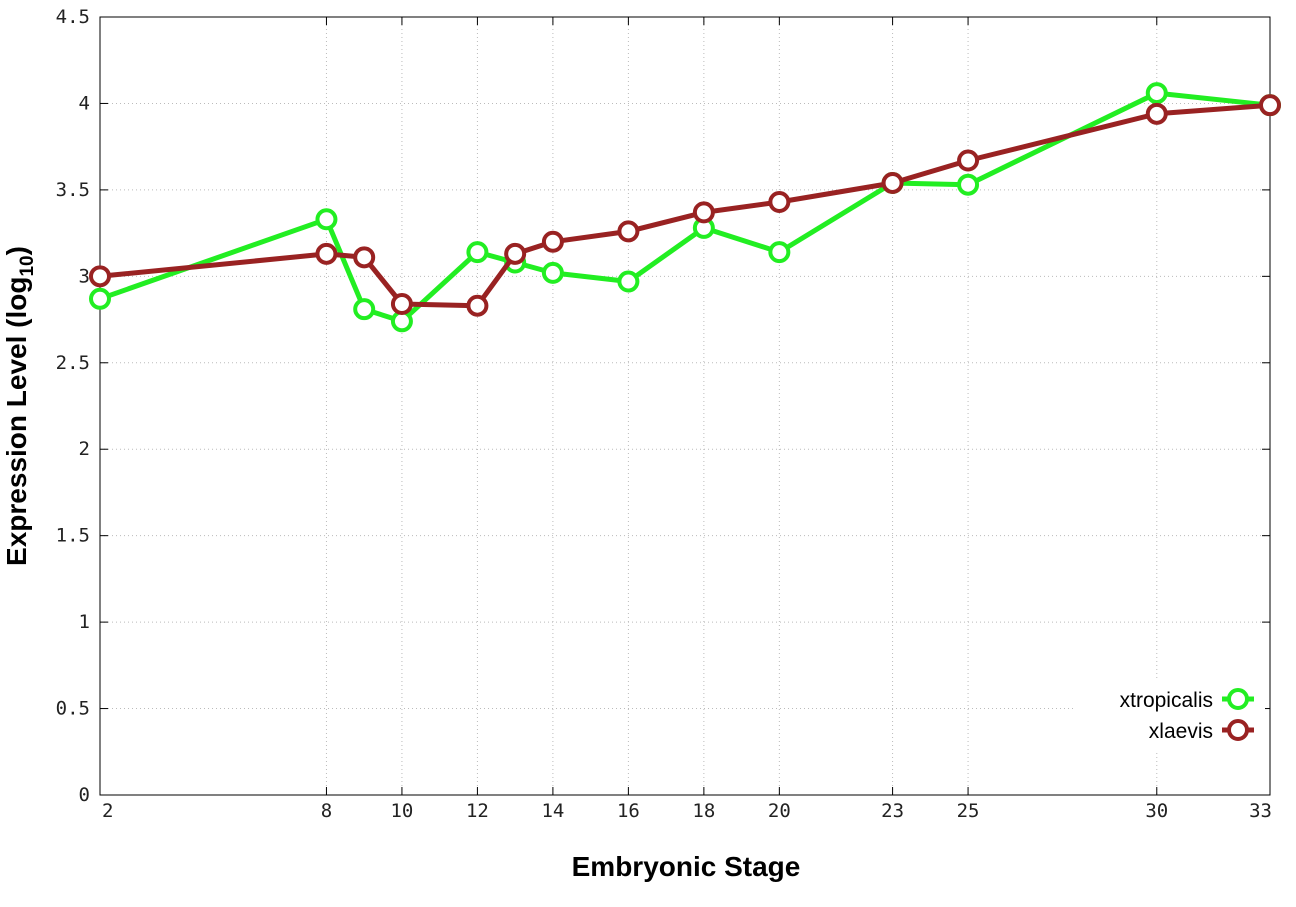 This screenshot has height=907, width=1296. What do you see at coordinates (686, 866) in the screenshot?
I see `x-axis-title: Embryonic Stage` at bounding box center [686, 866].